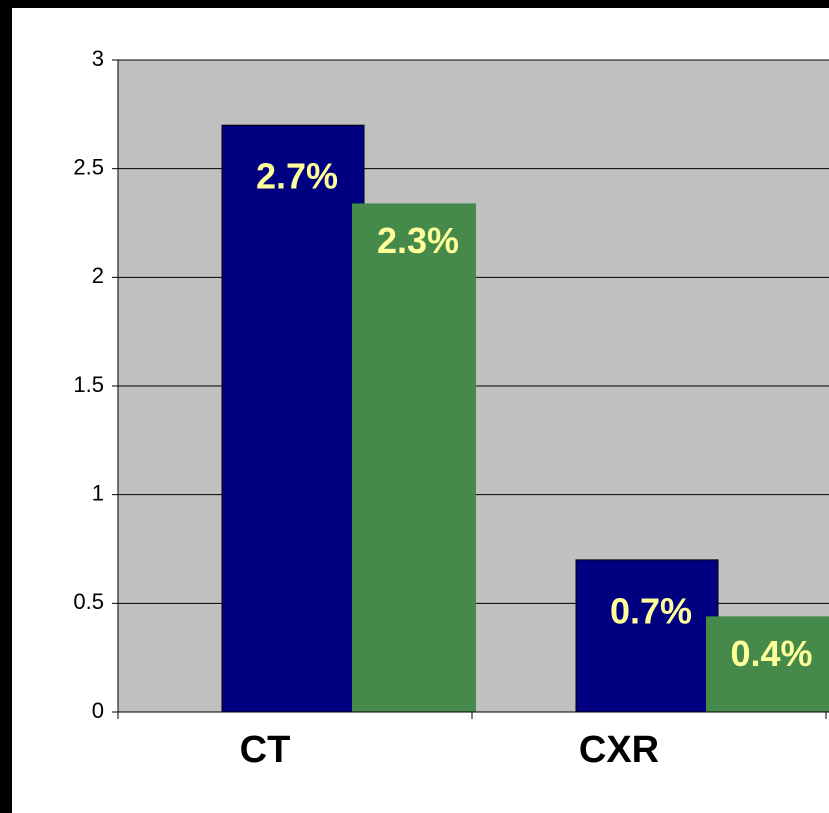 The image size is (829, 813). I want to click on x-tick-label: CT, so click(265, 750).